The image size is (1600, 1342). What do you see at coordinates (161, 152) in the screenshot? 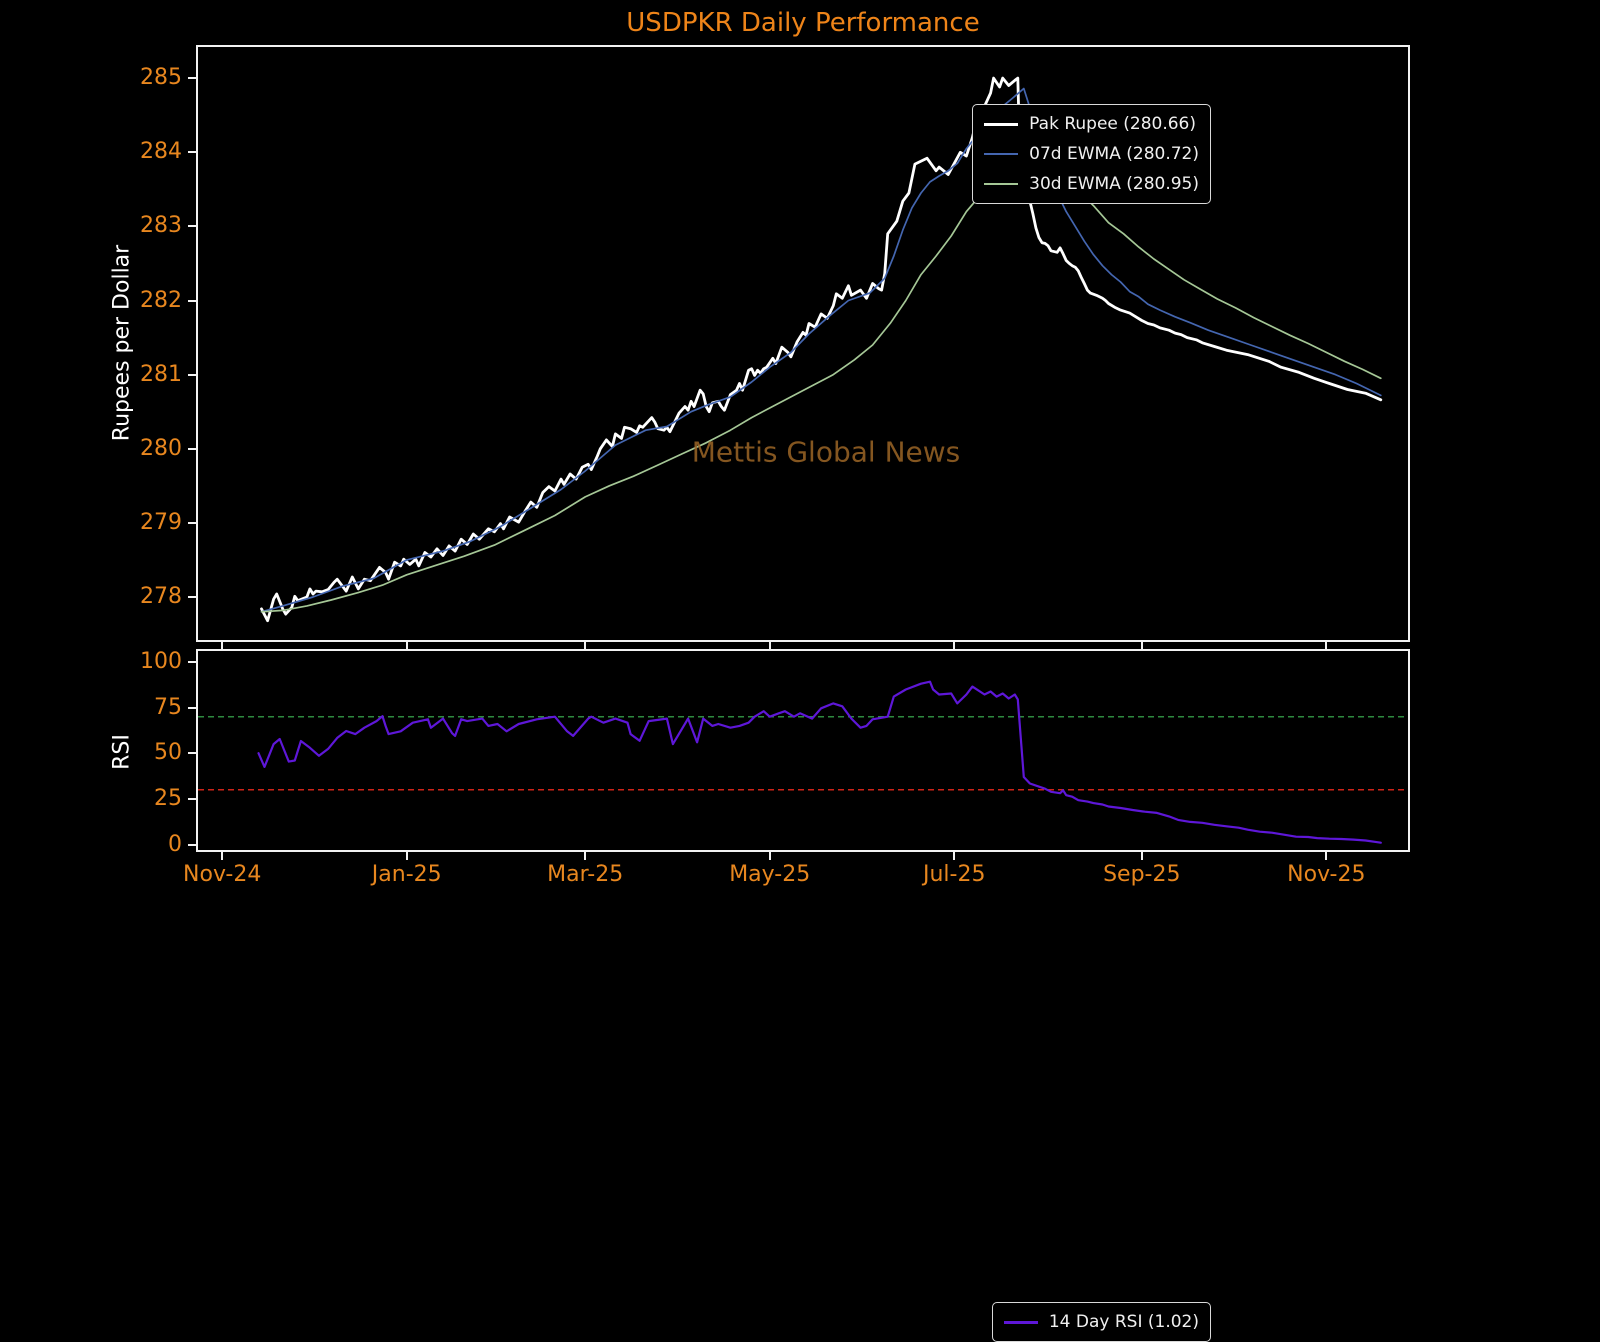
I see `price-y-tick-label-284: 284` at bounding box center [161, 152].